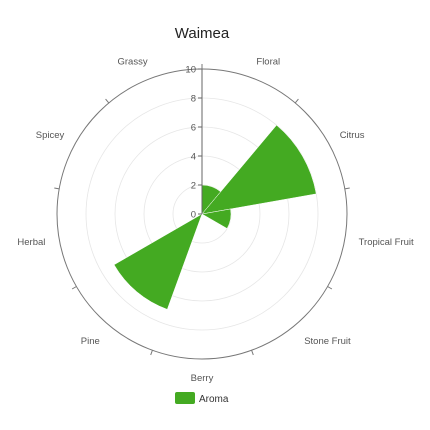  I want to click on radial-tick-label: 0, so click(193, 215).